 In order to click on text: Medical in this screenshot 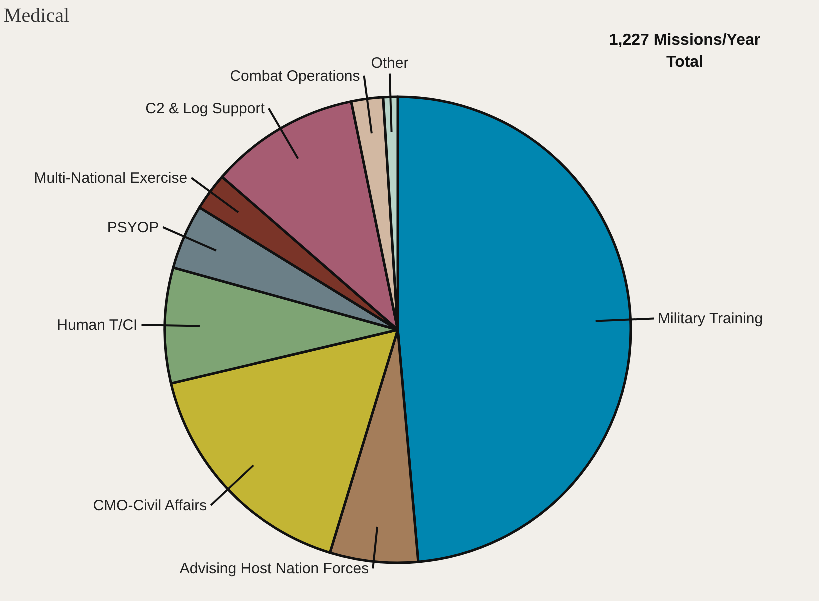, I will do `click(37, 16)`.